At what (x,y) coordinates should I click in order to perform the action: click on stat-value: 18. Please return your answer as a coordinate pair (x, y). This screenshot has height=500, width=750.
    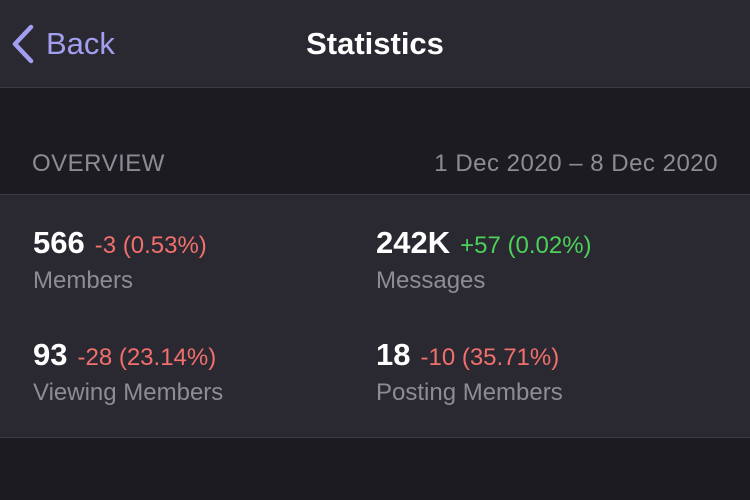
    Looking at the image, I should click on (393, 354).